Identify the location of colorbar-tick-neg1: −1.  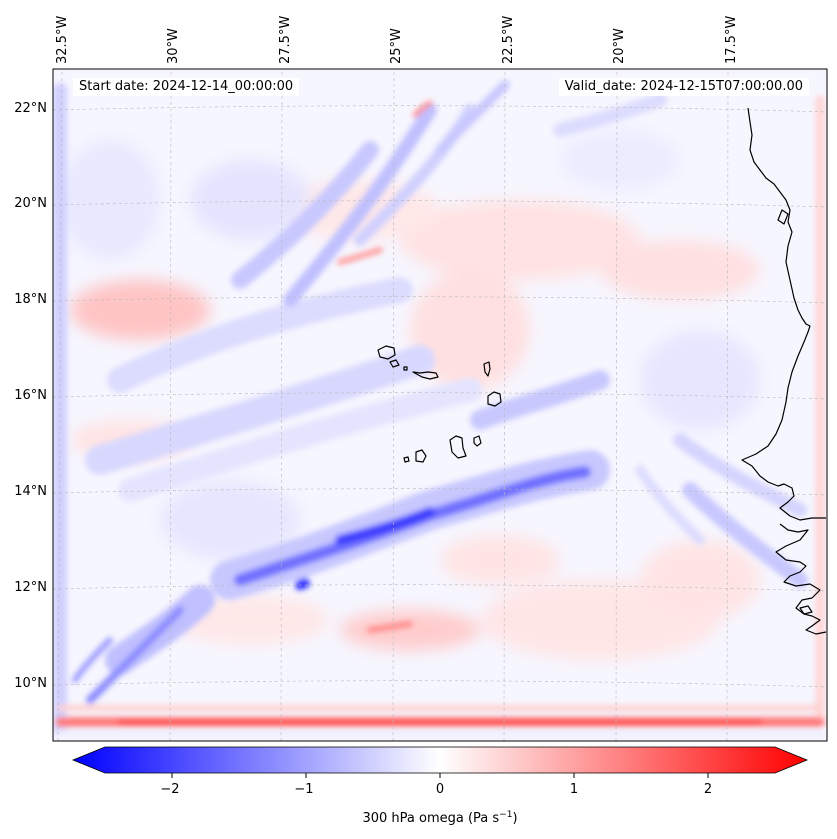
(303, 789).